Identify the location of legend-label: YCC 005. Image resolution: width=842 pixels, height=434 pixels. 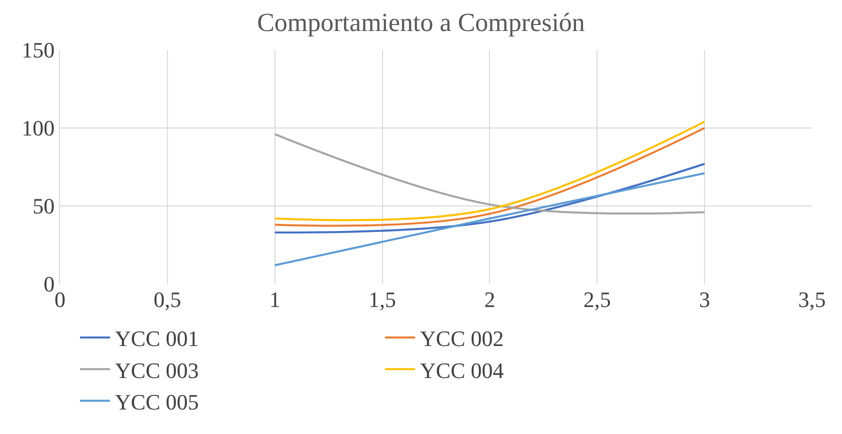
(157, 401).